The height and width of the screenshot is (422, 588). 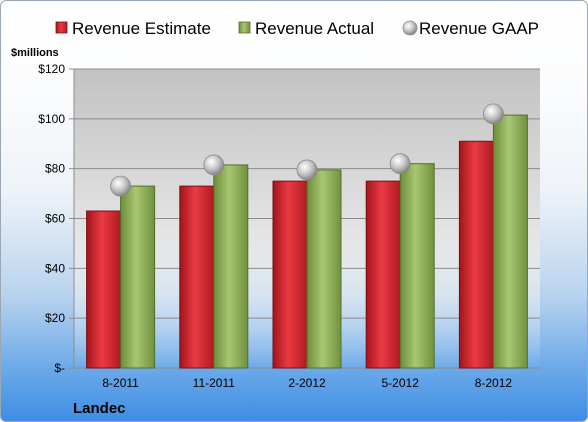 I want to click on x-tick-label: 8-2012, so click(x=494, y=383).